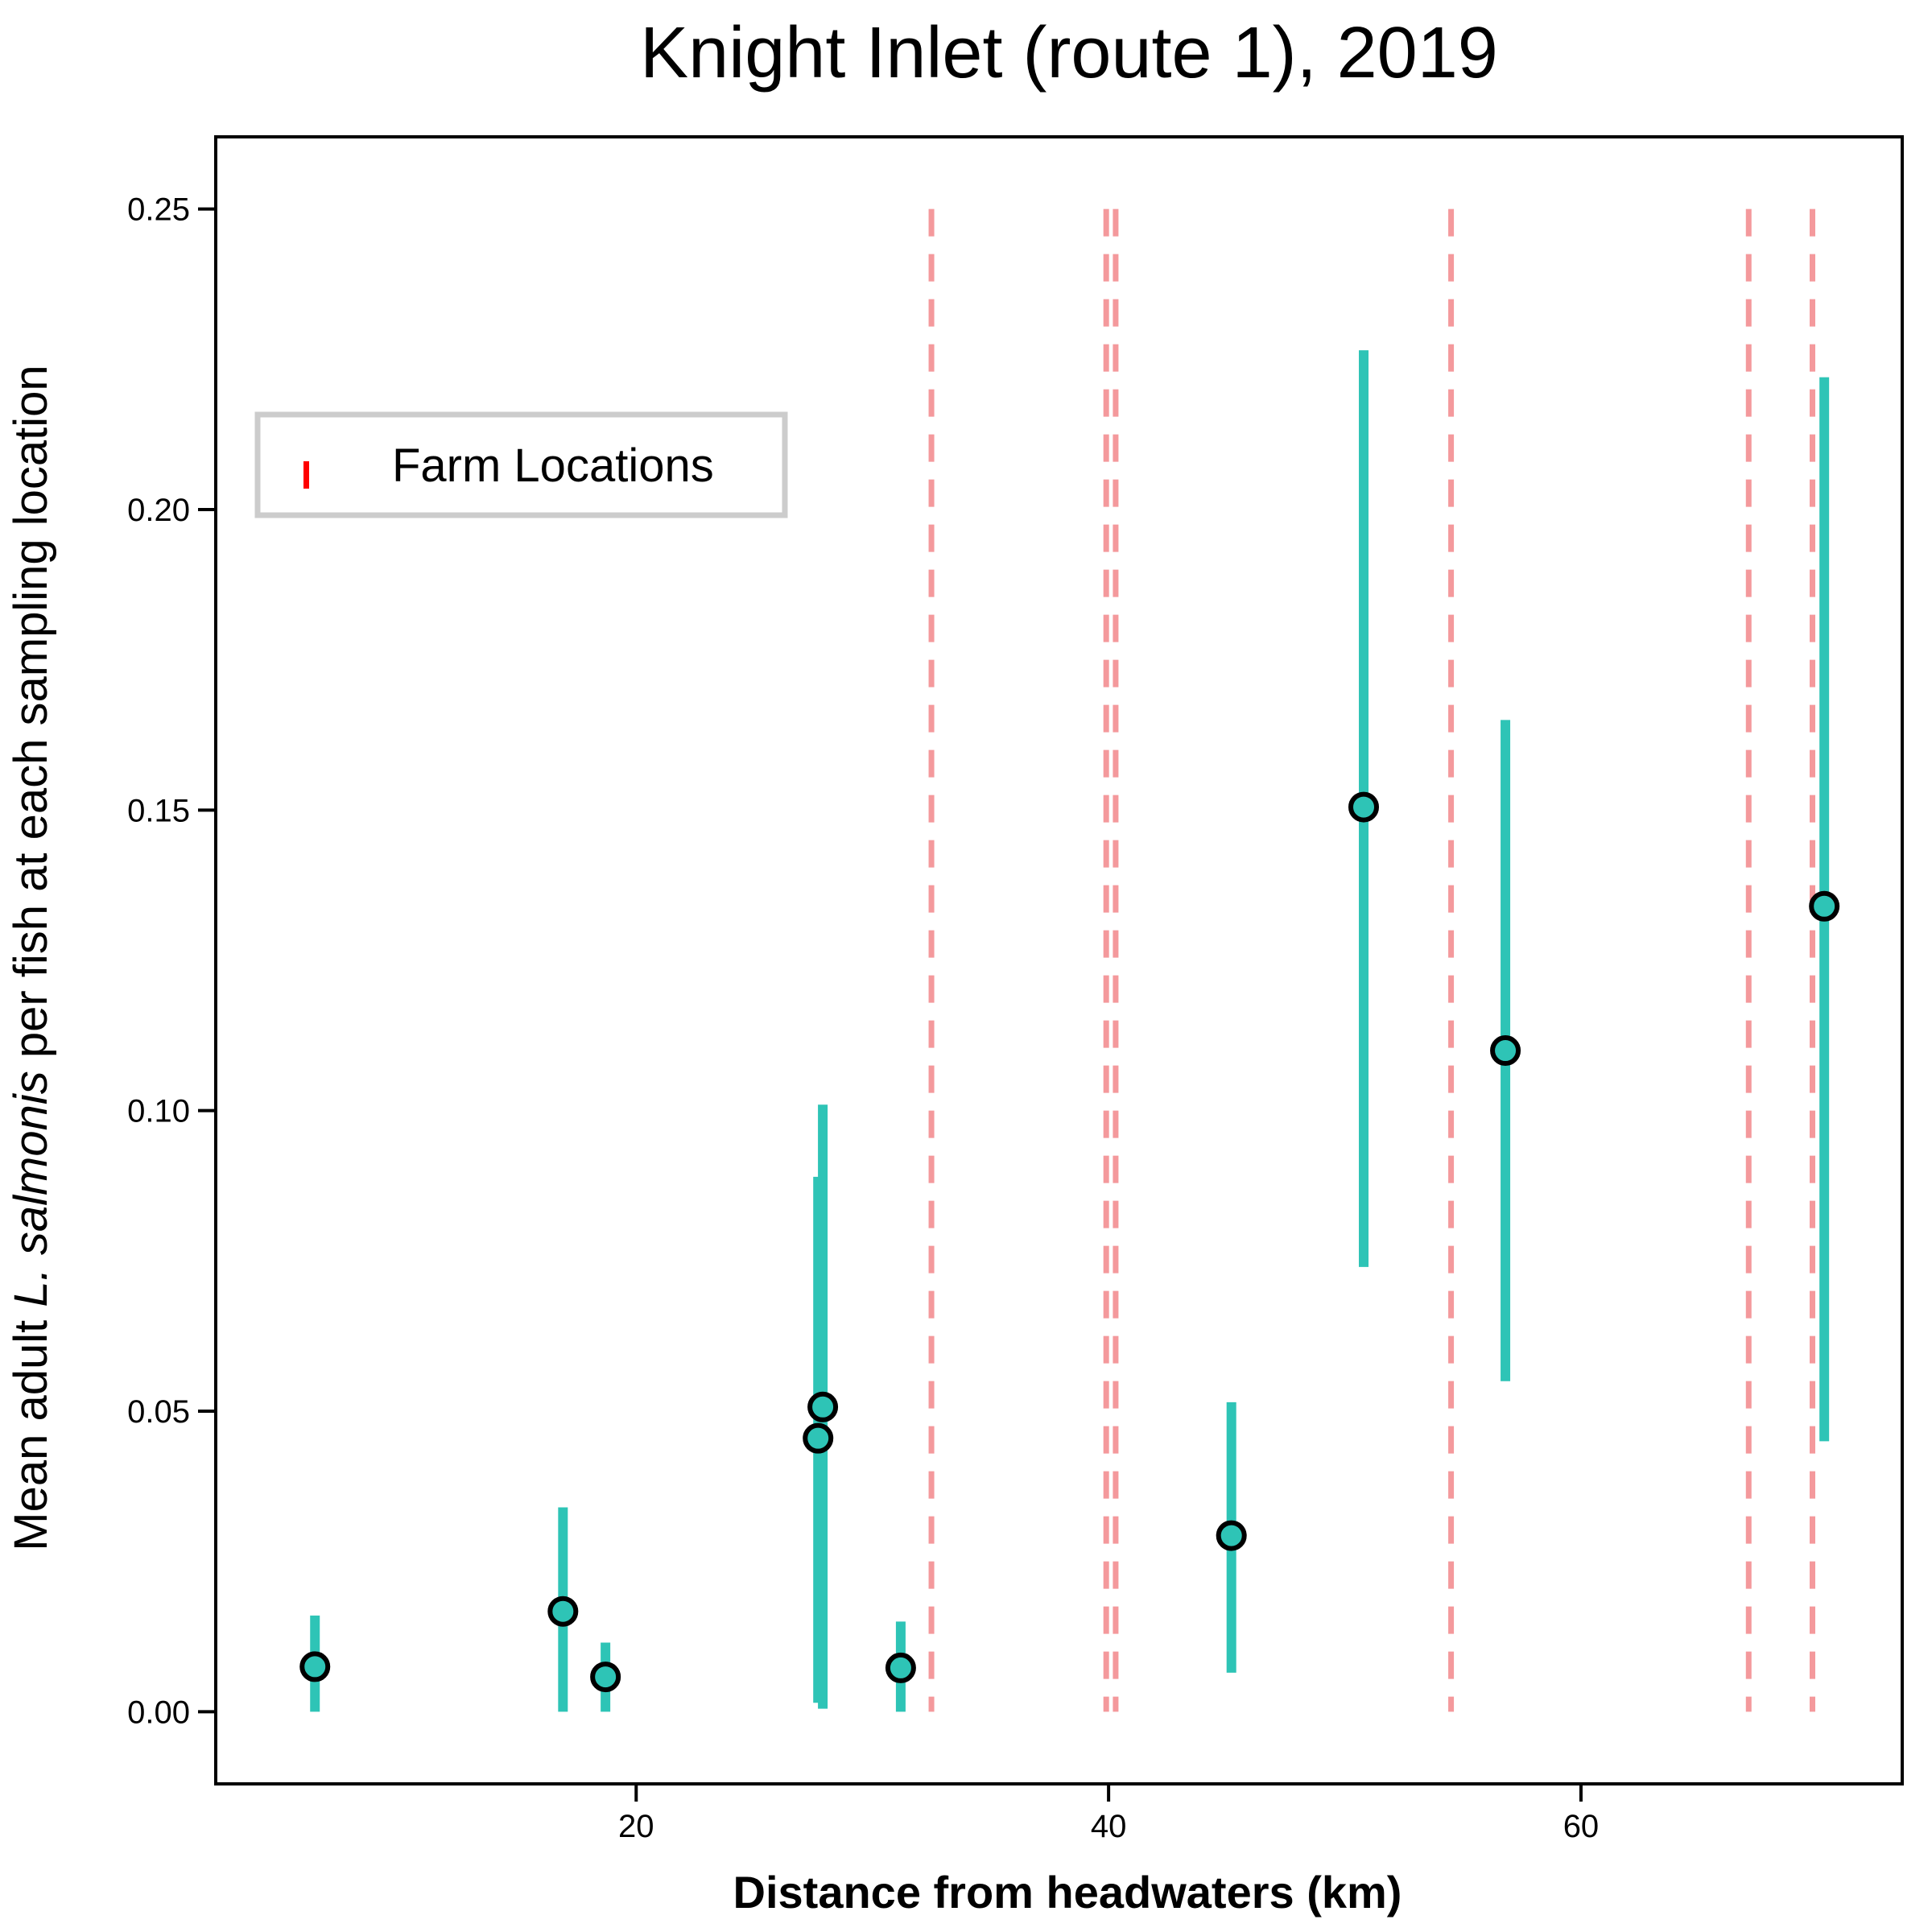  Describe the element at coordinates (31, 1189) in the screenshot. I see `y-axis-label-species: L. salmonis` at that location.